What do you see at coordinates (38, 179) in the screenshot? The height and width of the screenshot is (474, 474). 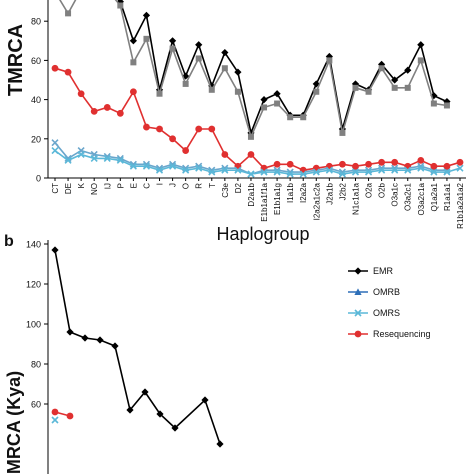 I see `y-tick-label: 0` at bounding box center [38, 179].